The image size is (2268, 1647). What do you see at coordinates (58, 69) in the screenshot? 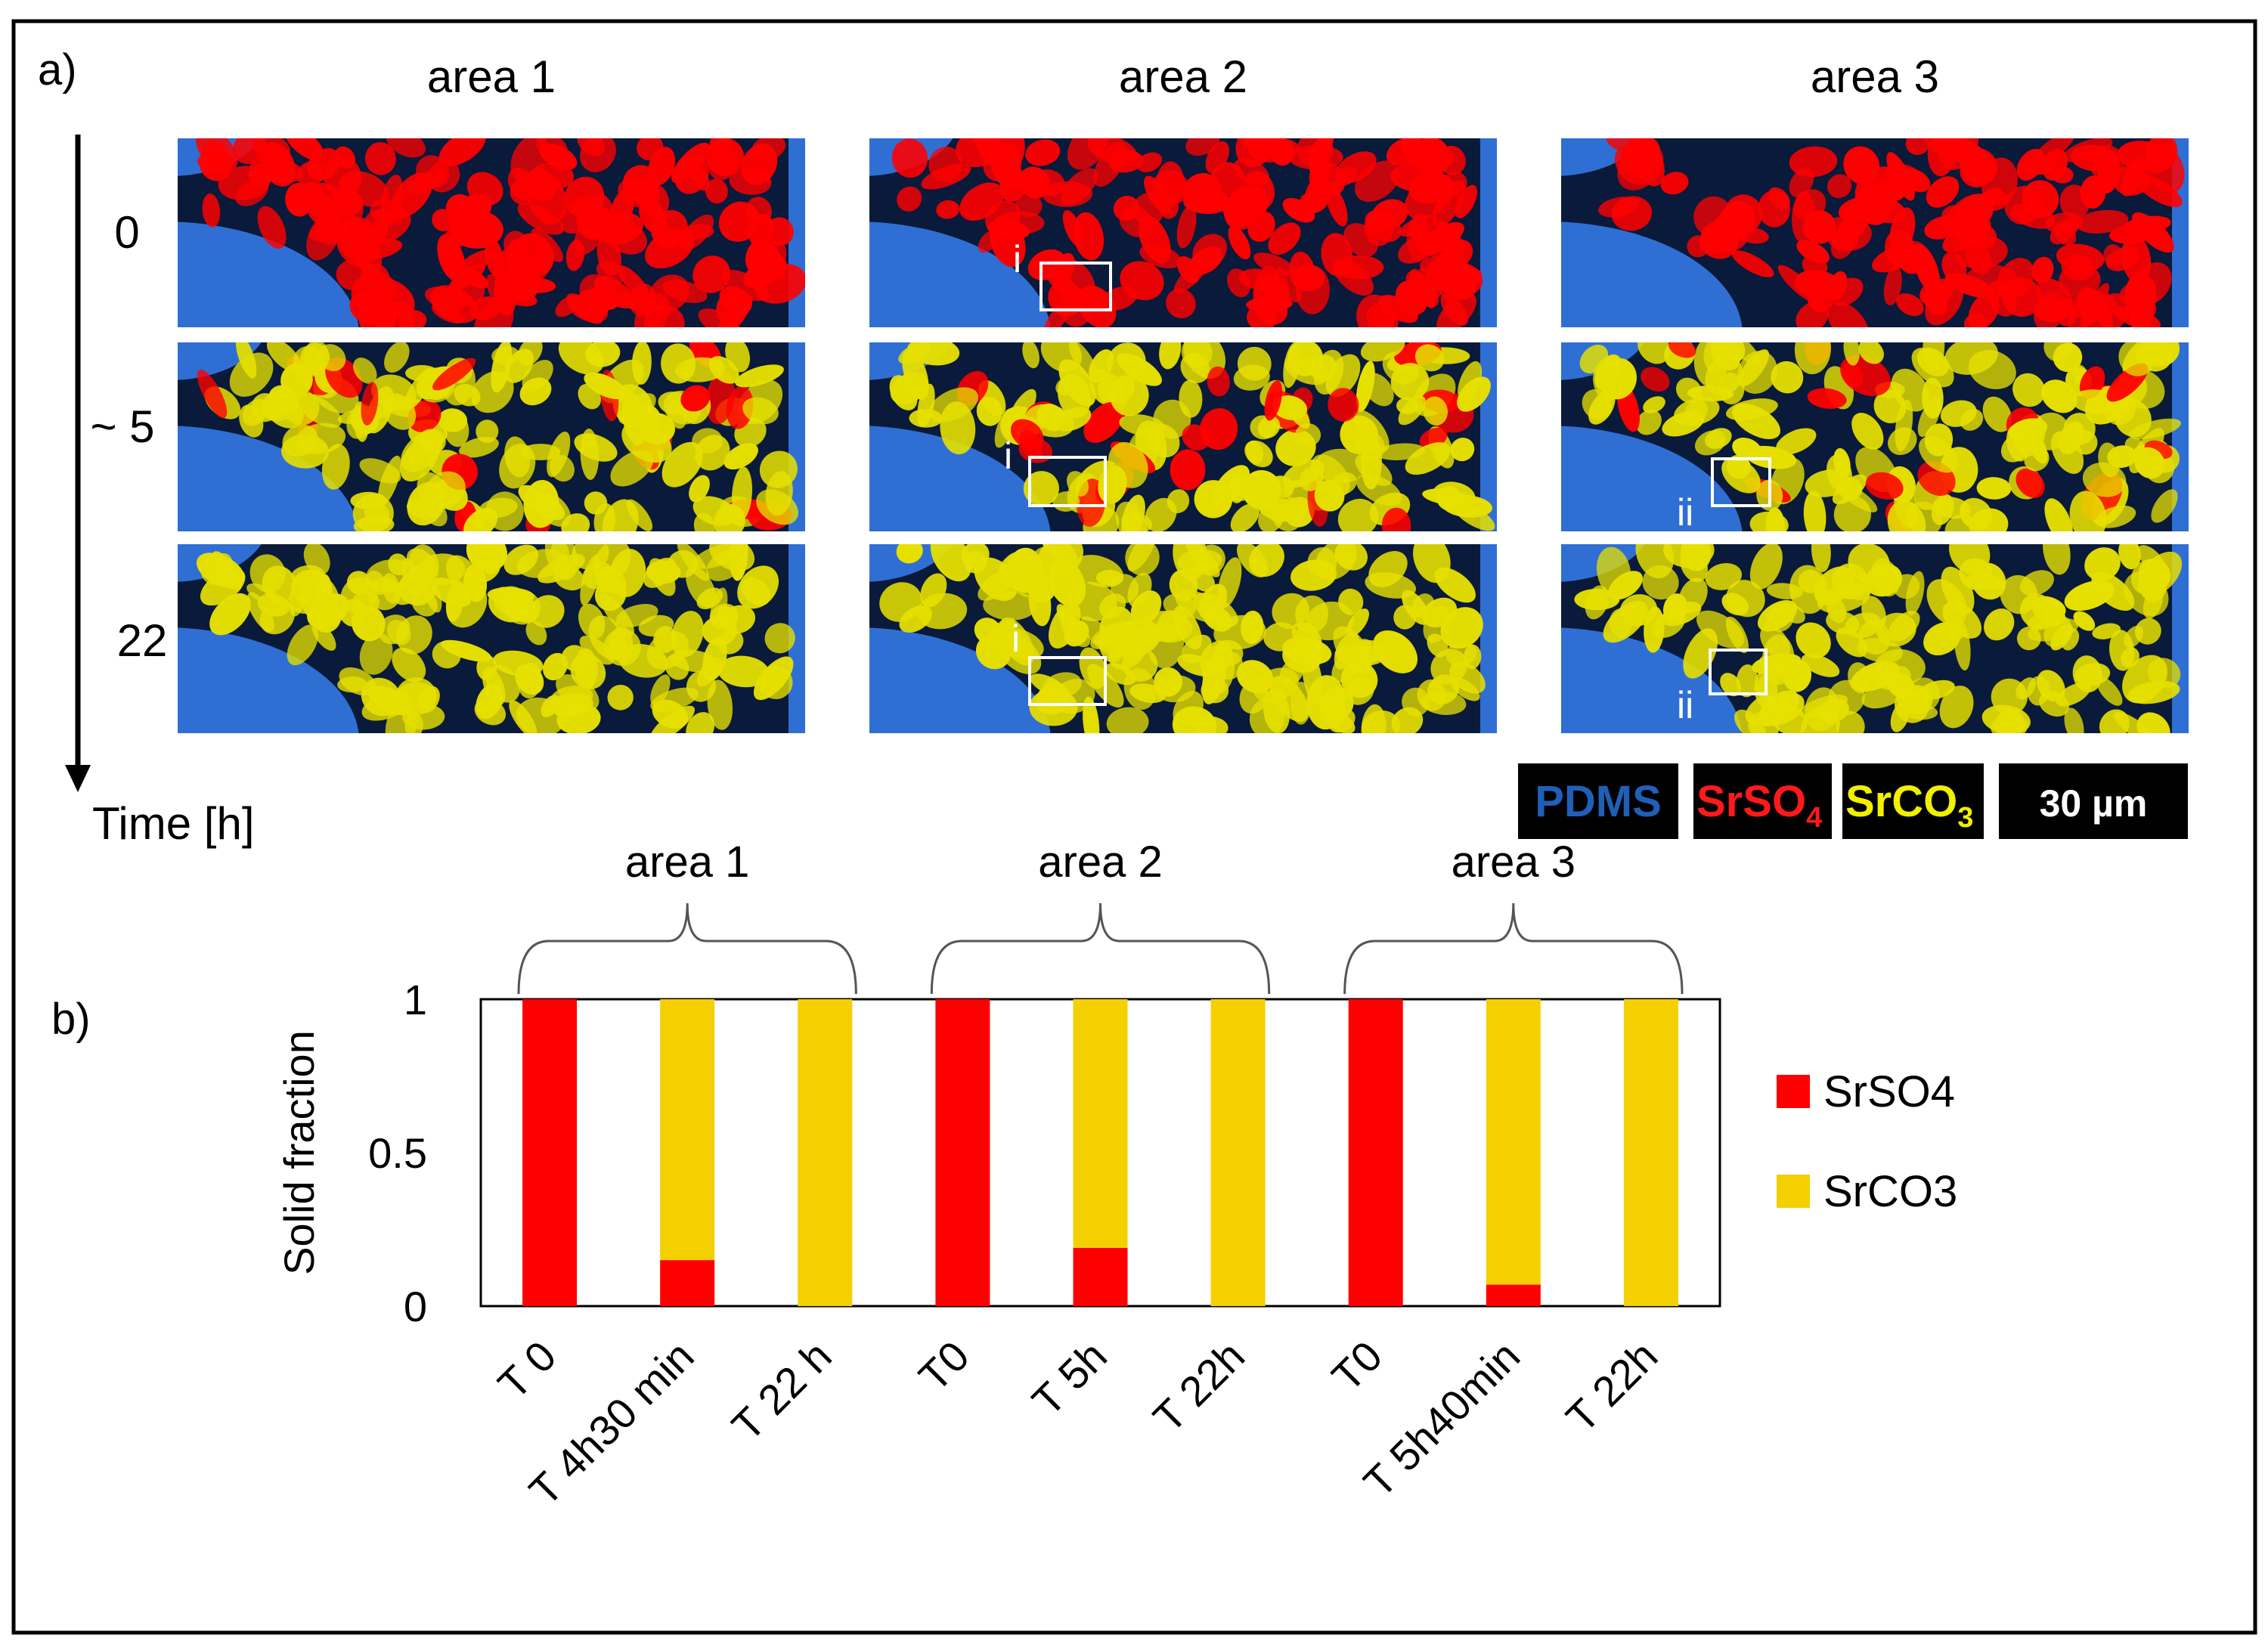
I see `panel-a-label: a)` at bounding box center [58, 69].